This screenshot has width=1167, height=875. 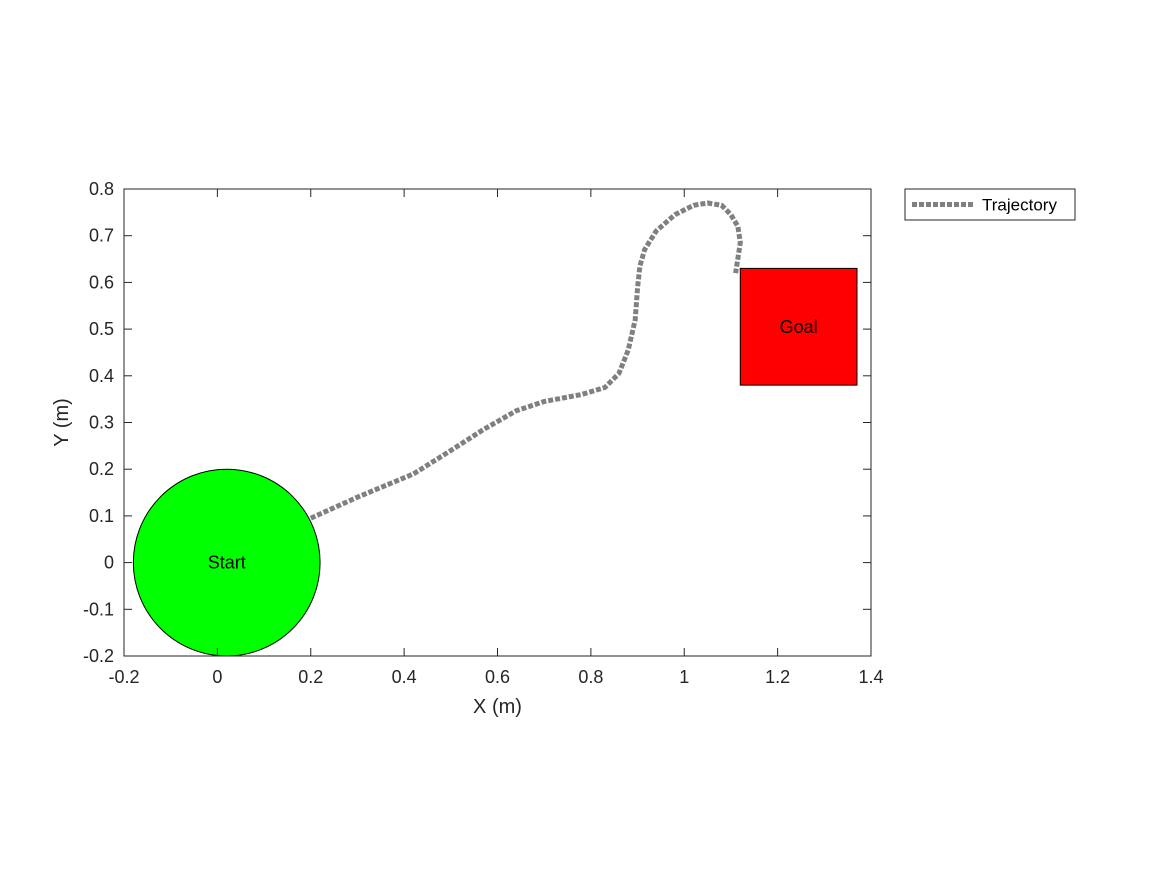 I want to click on x-tick-label: -0.2, so click(x=123, y=677).